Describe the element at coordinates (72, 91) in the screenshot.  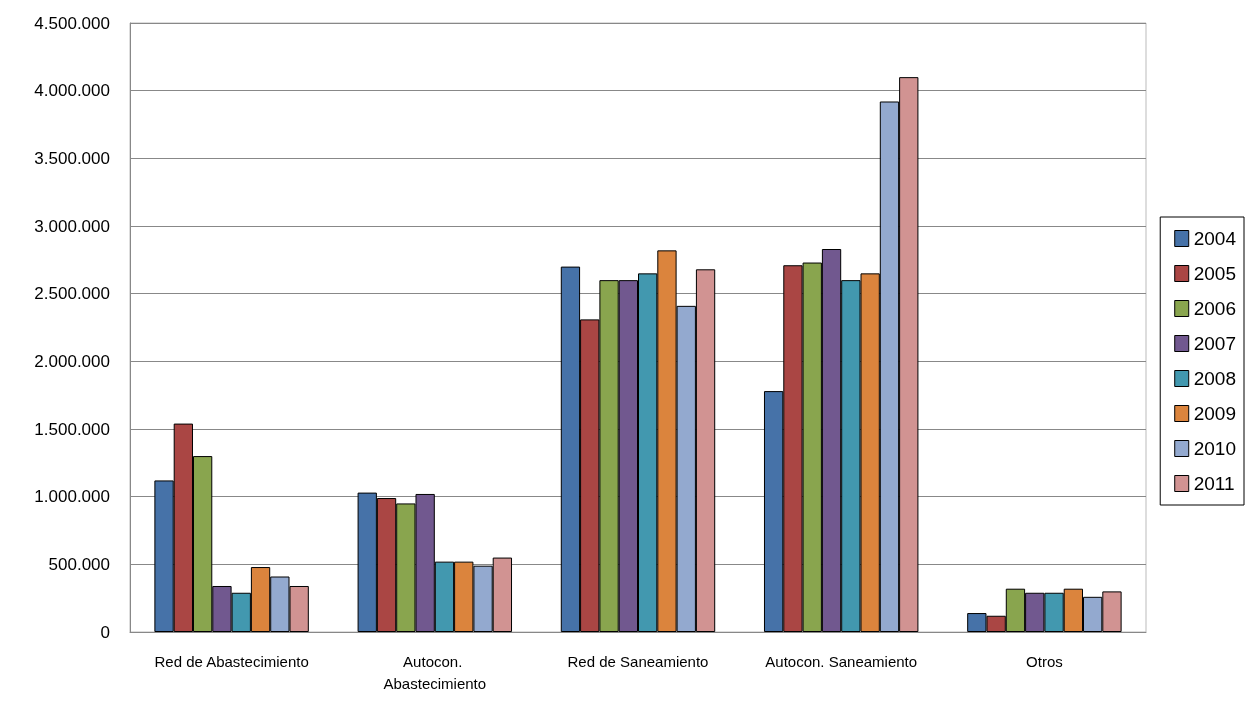
I see `y-tick-label: 4.000.000` at that location.